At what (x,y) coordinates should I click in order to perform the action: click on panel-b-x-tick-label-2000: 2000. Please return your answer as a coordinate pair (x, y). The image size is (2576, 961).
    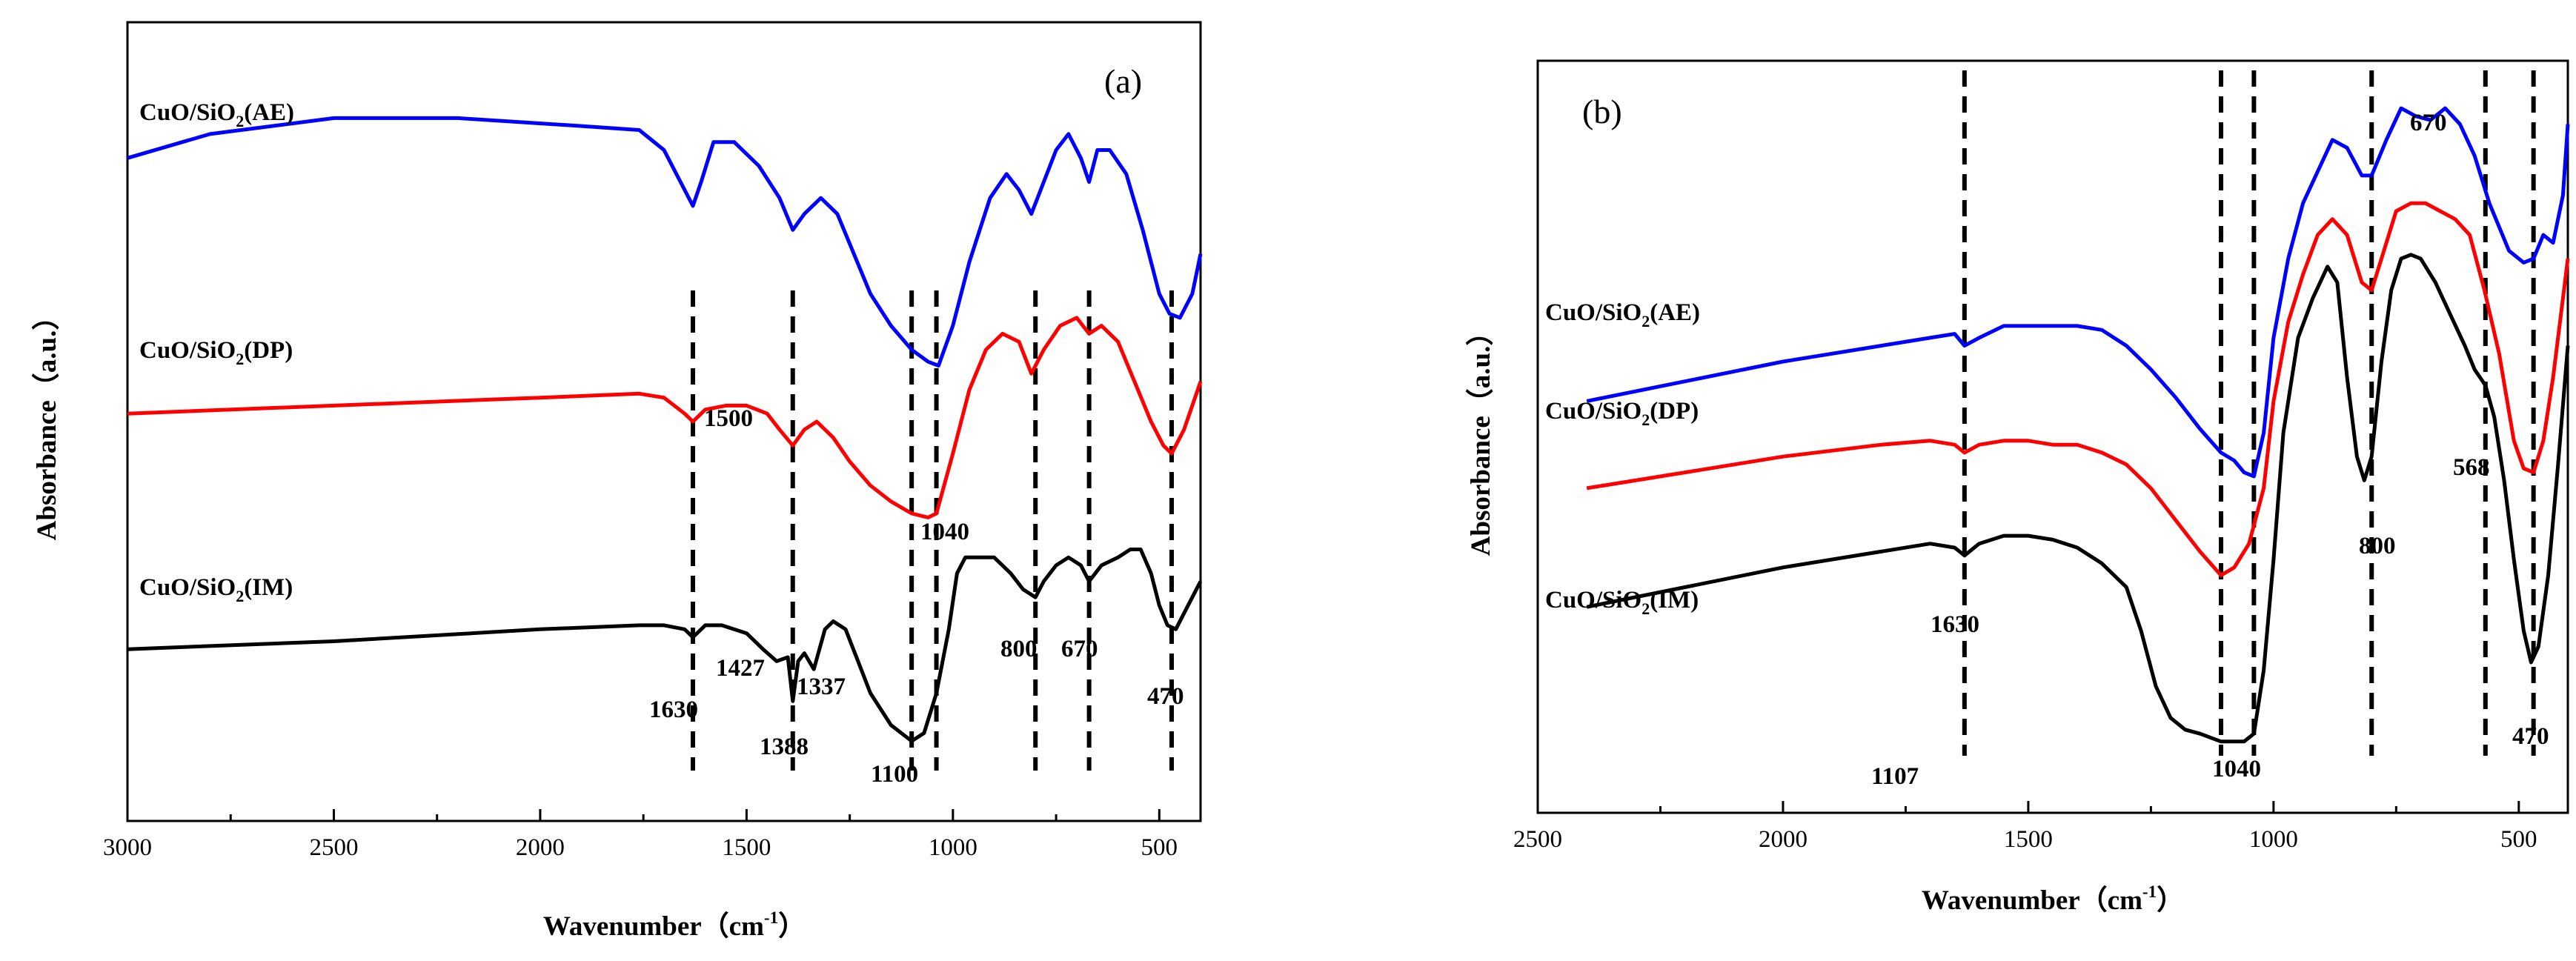
    Looking at the image, I should click on (1783, 839).